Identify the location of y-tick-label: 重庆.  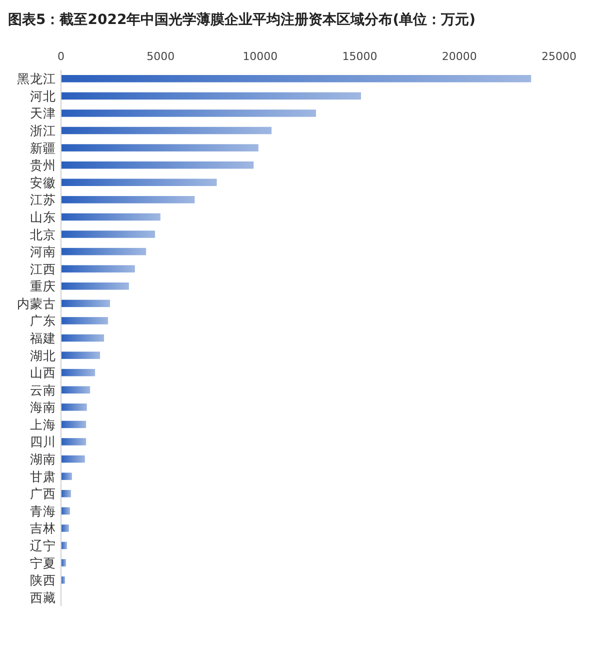
(43, 286).